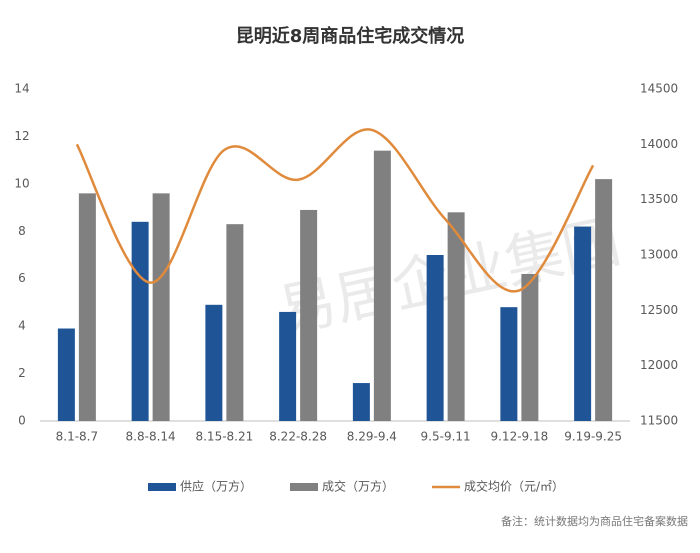 Image resolution: width=700 pixels, height=553 pixels. I want to click on y-tick-label: 10, so click(21, 183).